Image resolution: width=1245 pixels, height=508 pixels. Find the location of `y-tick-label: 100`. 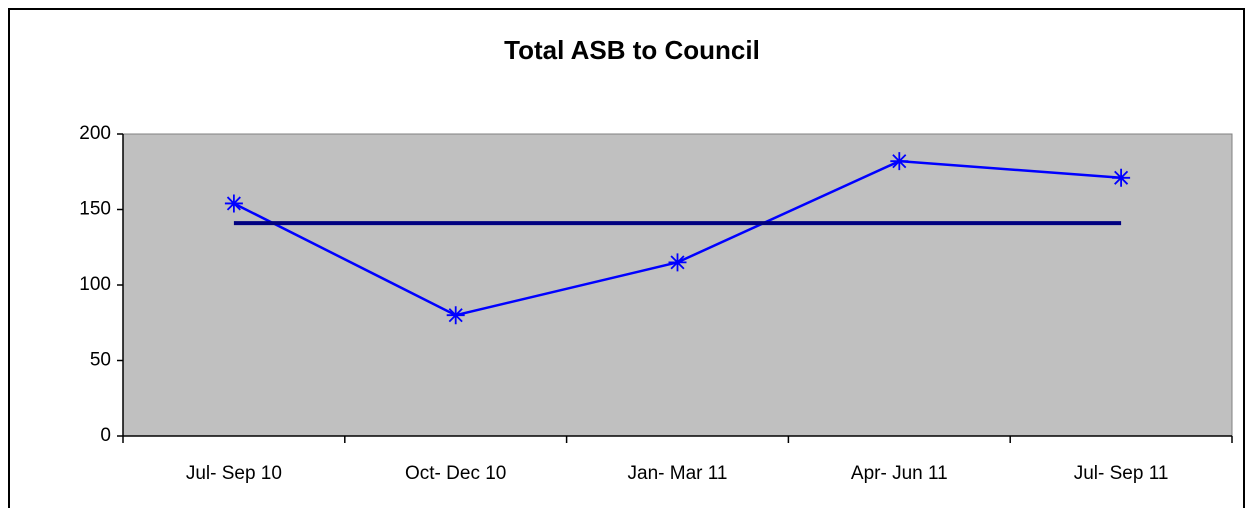

y-tick-label: 100 is located at coordinates (95, 284).